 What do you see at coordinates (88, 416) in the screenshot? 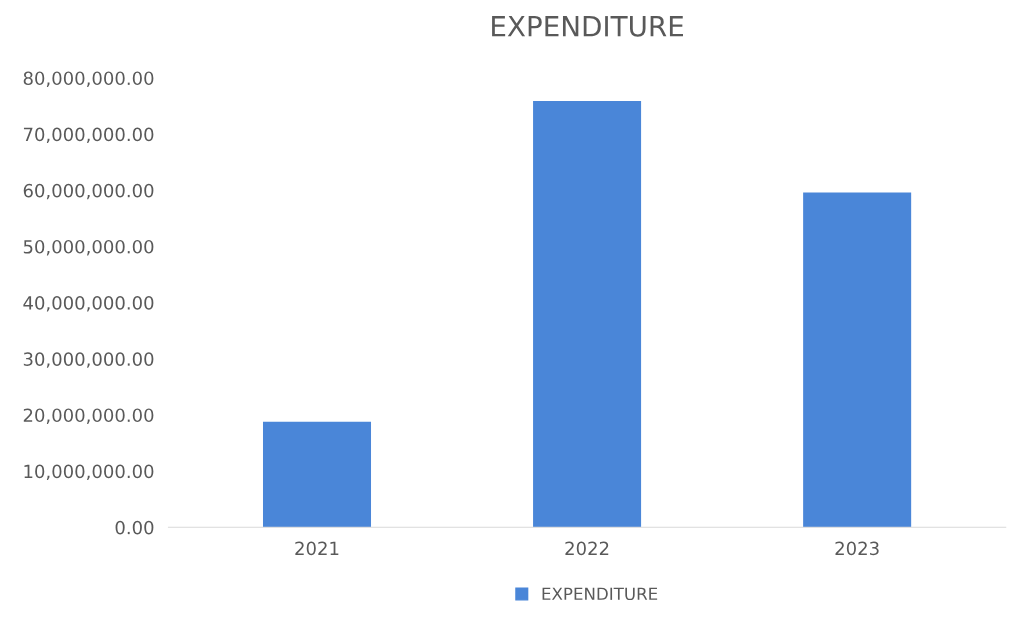
I see `y-tick-label: 20,000,000.00` at bounding box center [88, 416].